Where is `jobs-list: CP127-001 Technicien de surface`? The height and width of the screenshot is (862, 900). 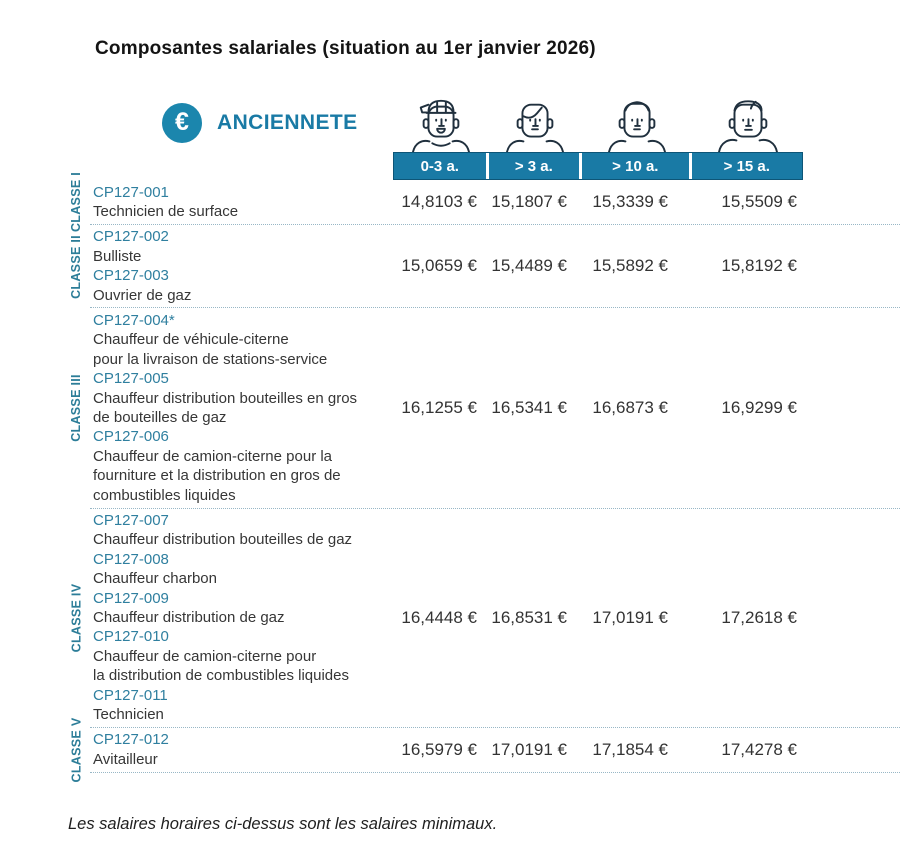 jobs-list: CP127-001 Technicien de surface is located at coordinates (241, 202).